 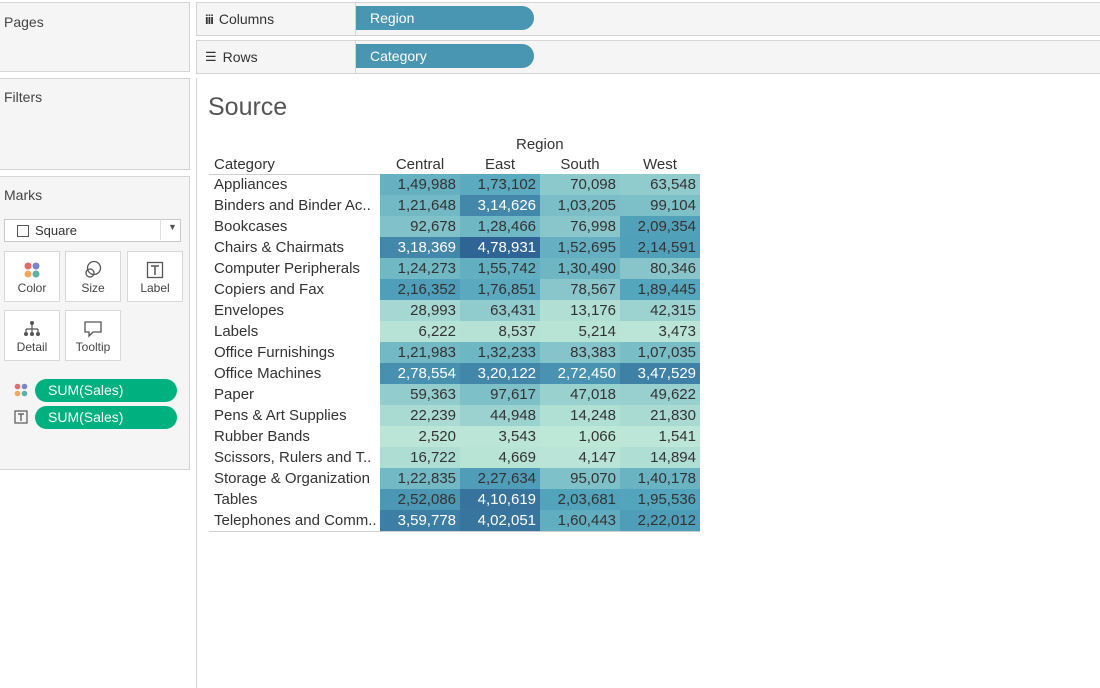 I want to click on color-field-pill: SUM(Sales), so click(x=106, y=390).